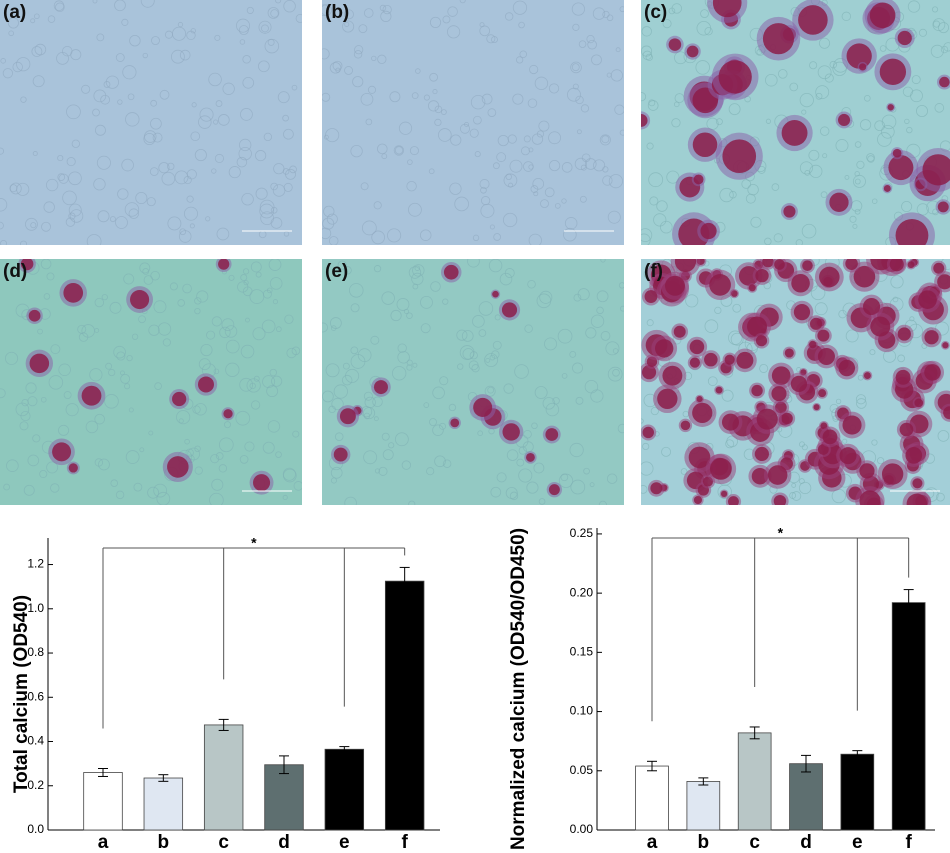  What do you see at coordinates (284, 797) in the screenshot?
I see `bar` at bounding box center [284, 797].